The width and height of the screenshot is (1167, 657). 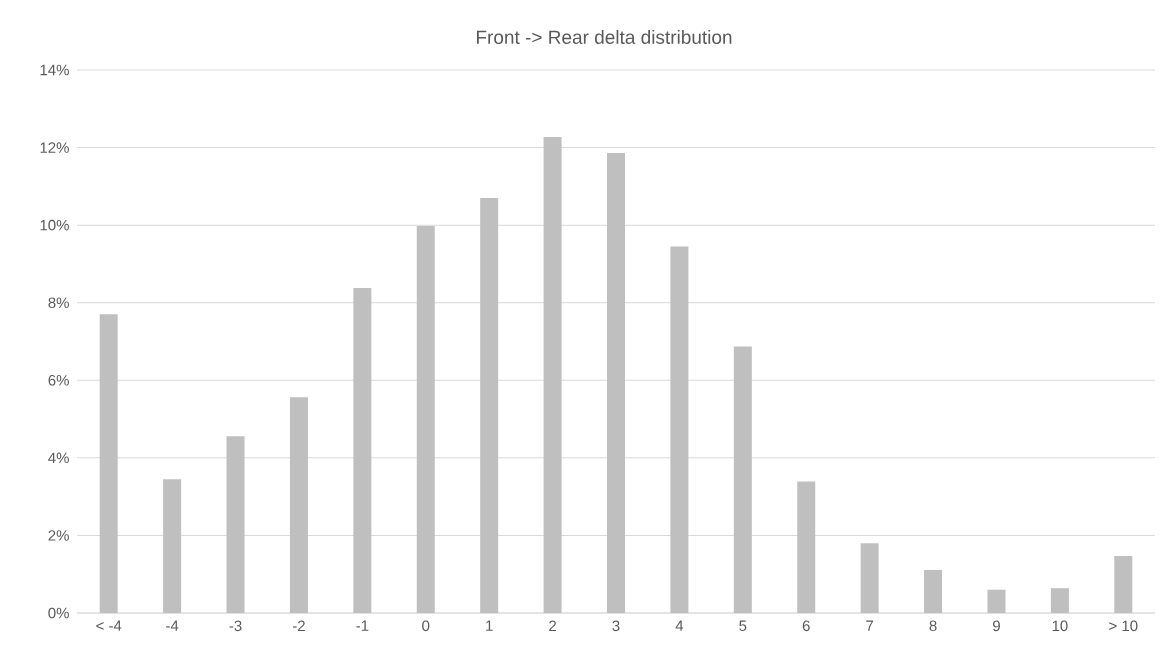 What do you see at coordinates (54, 147) in the screenshot?
I see `y-tick-label: 12%` at bounding box center [54, 147].